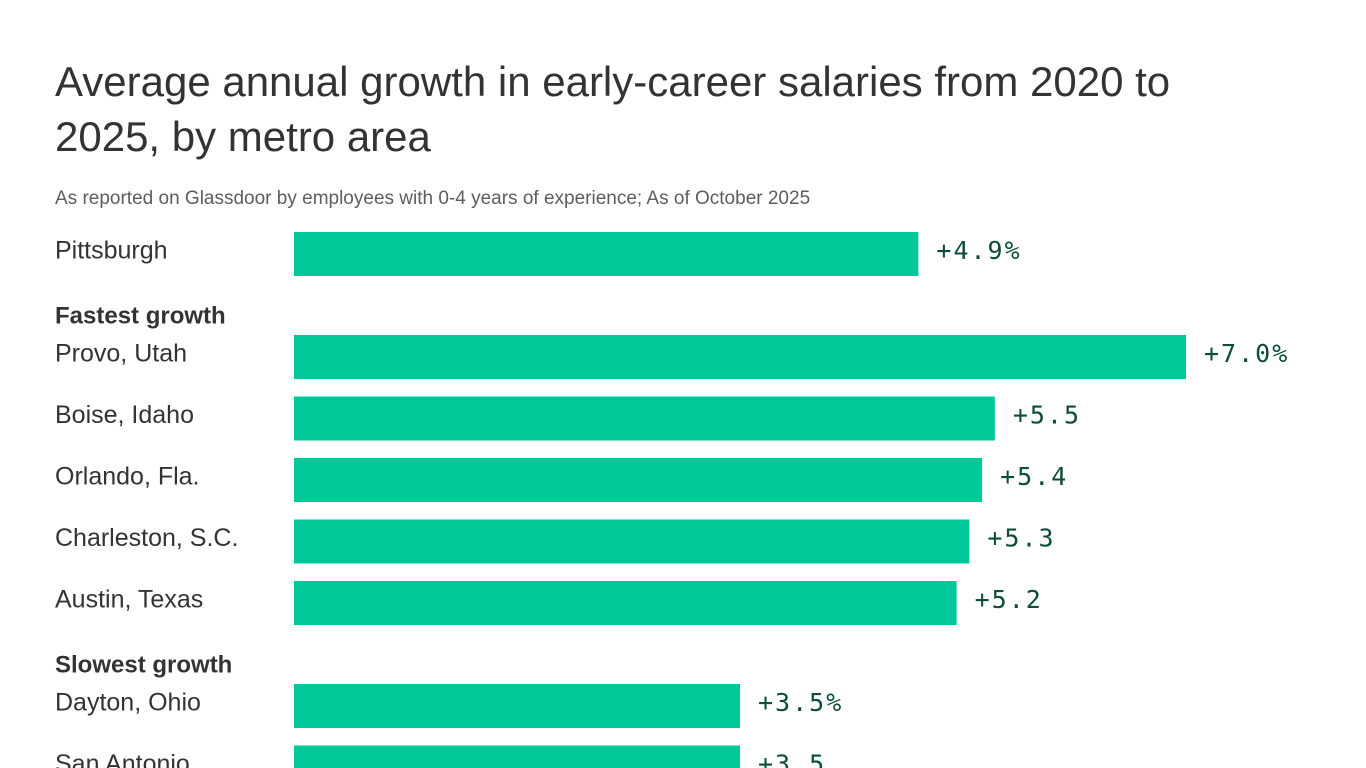 Image resolution: width=1366 pixels, height=768 pixels. I want to click on value-label: +4.9%, so click(978, 250).